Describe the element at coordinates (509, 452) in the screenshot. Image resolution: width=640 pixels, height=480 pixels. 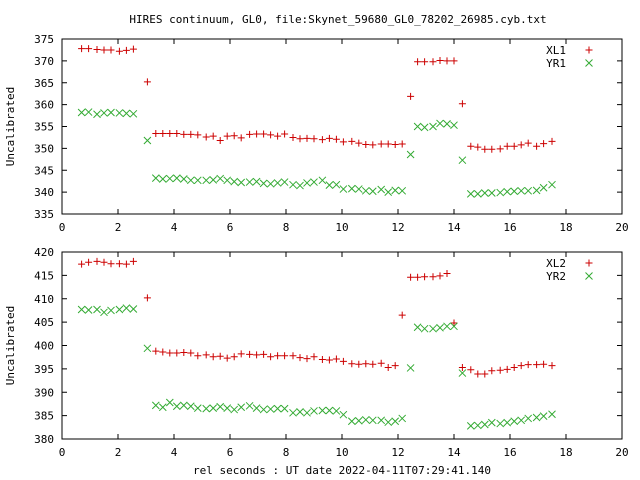
I see `x-tick-label: 16` at that location.